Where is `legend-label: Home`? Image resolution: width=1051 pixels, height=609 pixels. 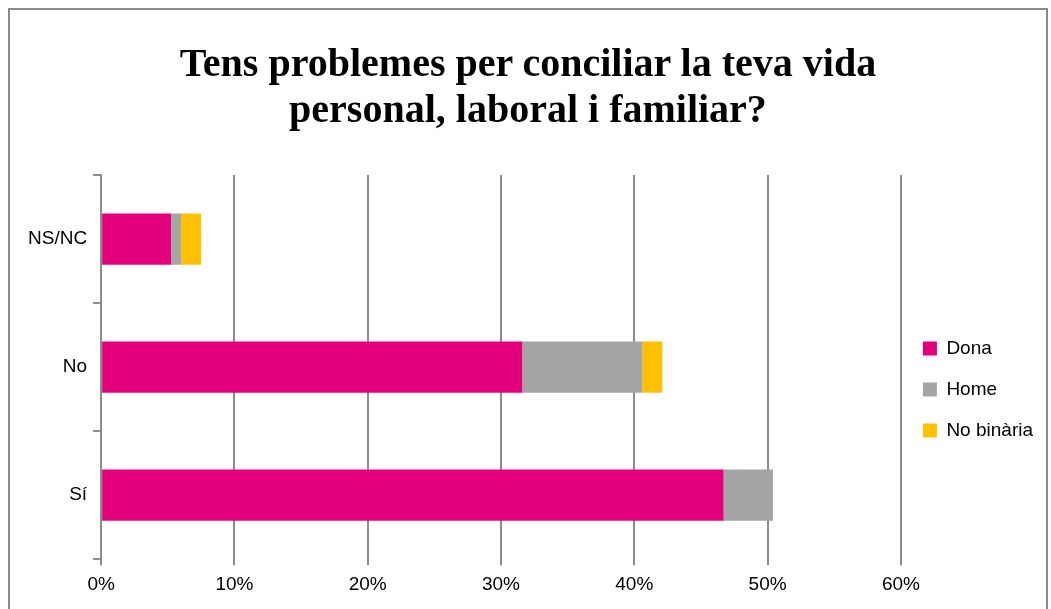
legend-label: Home is located at coordinates (972, 388).